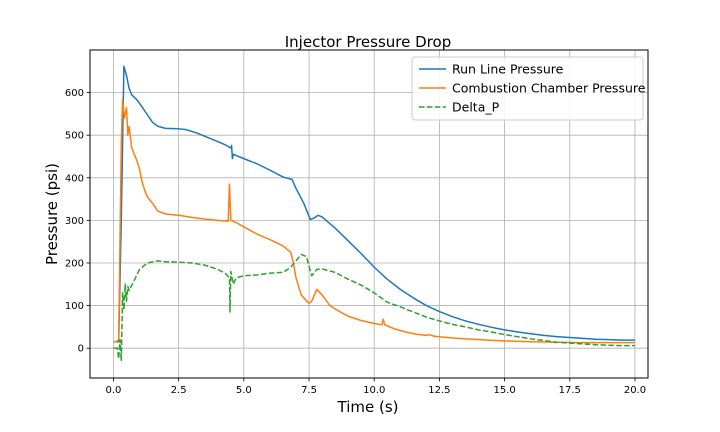  Describe the element at coordinates (179, 390) in the screenshot. I see `x-tick-label: 2.5` at that location.